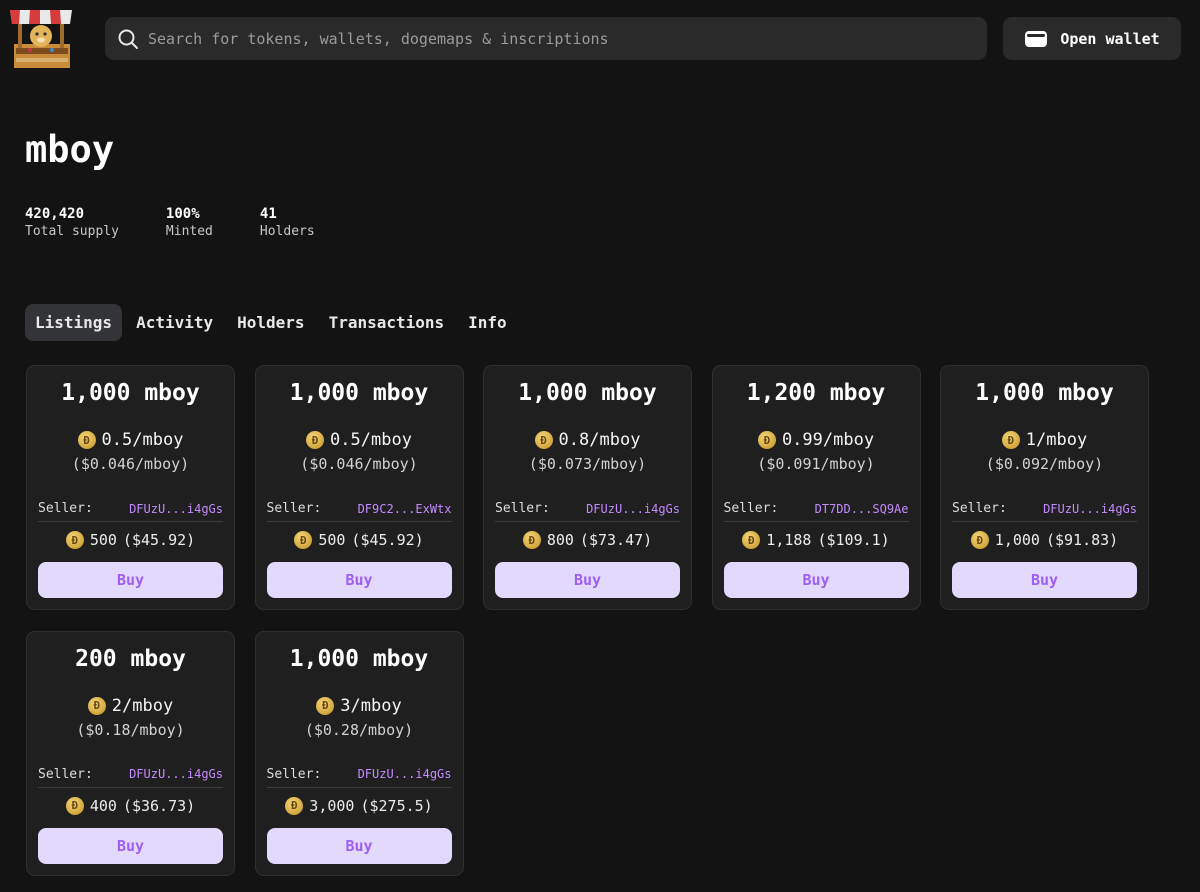 This screenshot has width=1200, height=892. I want to click on tab-transactions: Transactions, so click(386, 322).